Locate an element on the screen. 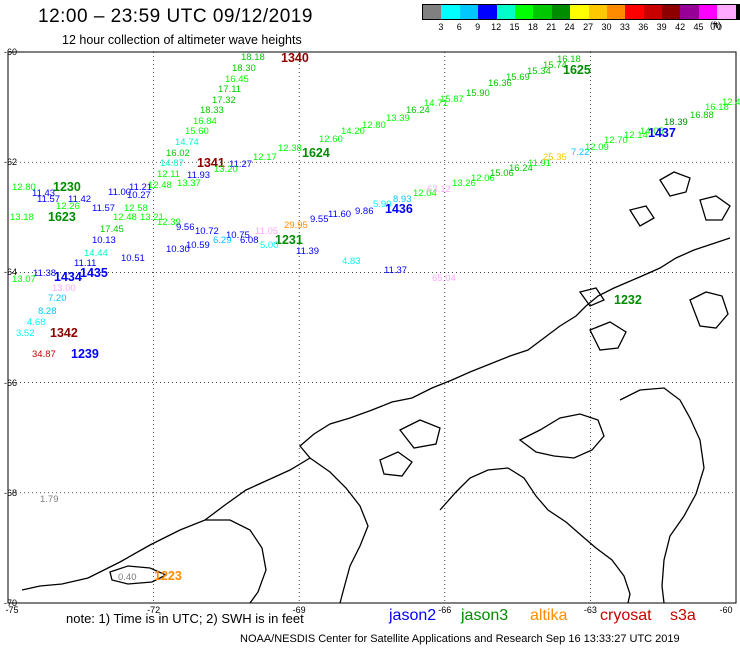 Image resolution: width=740 pixels, height=650 pixels. map-title: 12:00 – 23:59 UTC 09/12/2019 is located at coordinates (175, 16).